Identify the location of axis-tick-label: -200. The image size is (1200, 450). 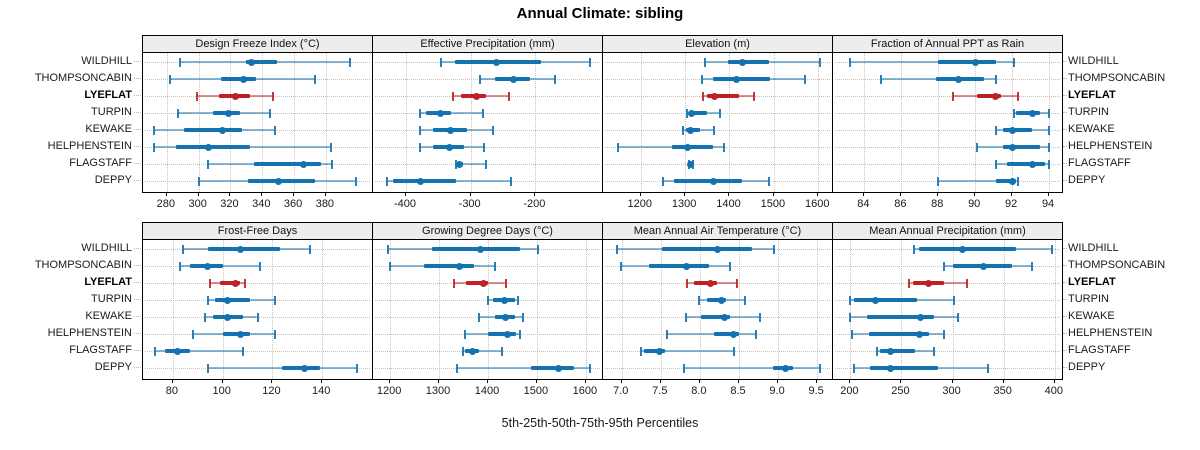
(534, 204).